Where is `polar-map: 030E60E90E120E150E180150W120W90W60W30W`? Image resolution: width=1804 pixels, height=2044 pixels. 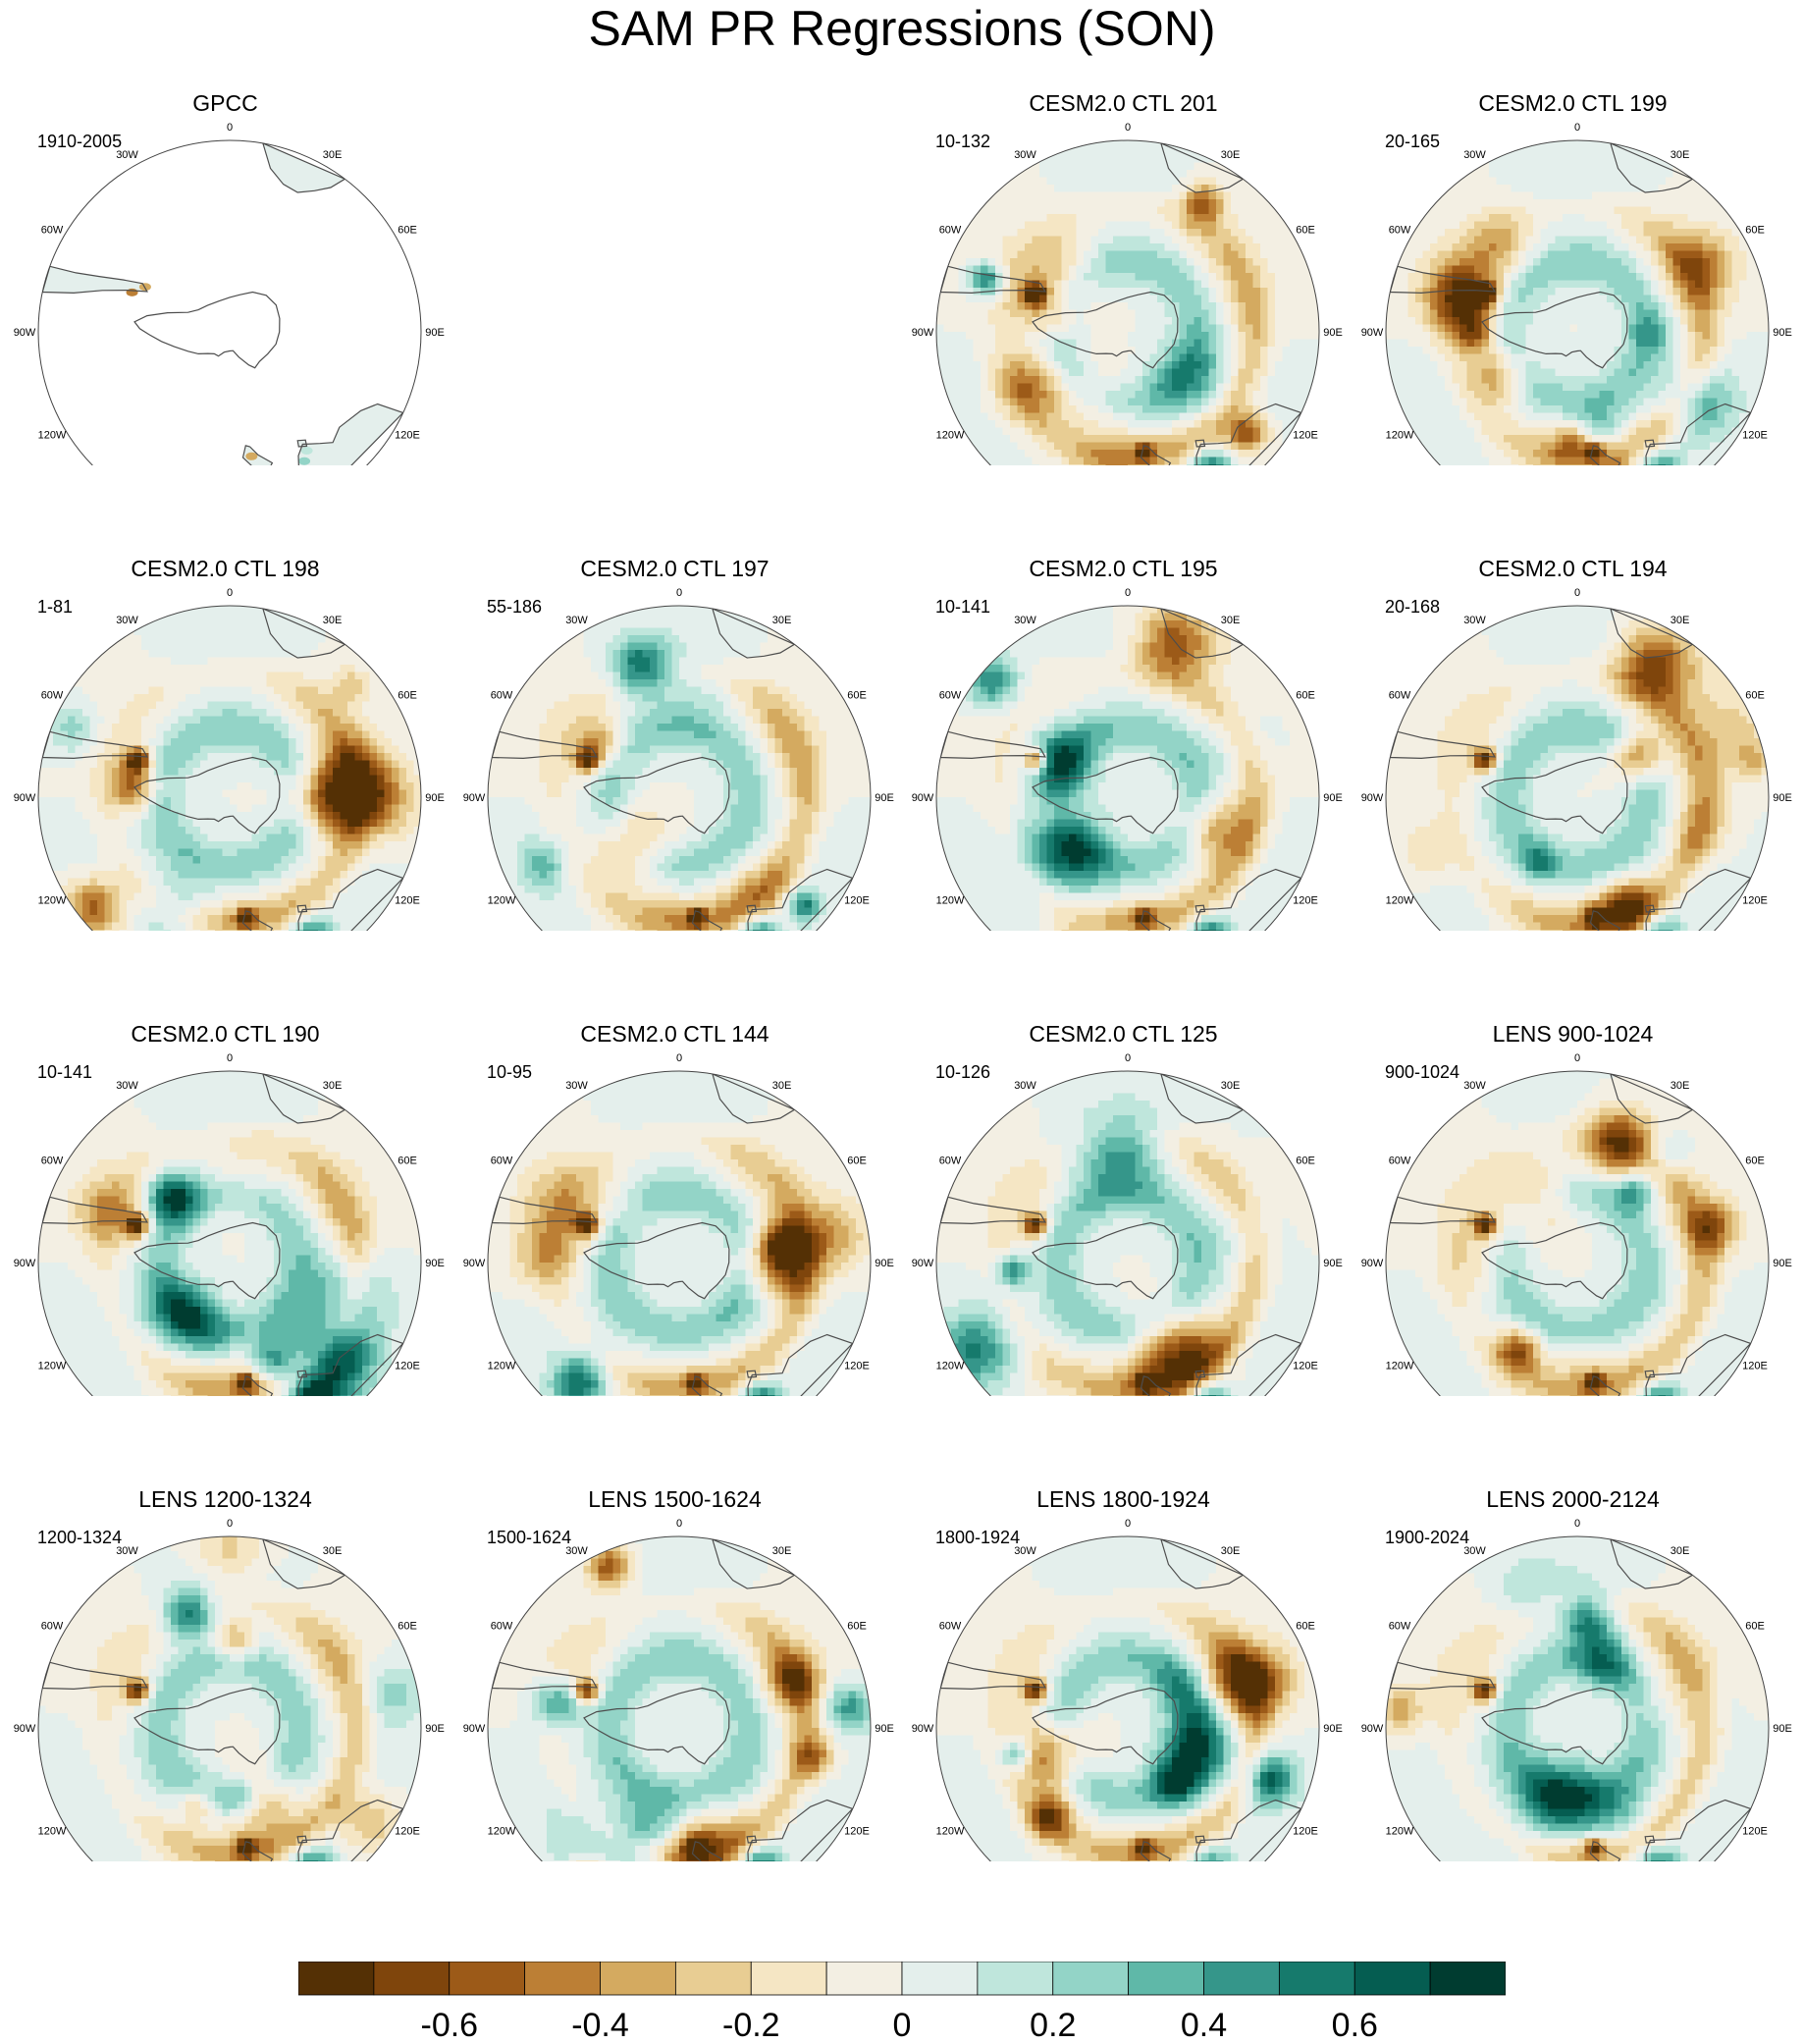 polar-map: 030E60E90E120E150E180150W120W90W60W30W is located at coordinates (229, 293).